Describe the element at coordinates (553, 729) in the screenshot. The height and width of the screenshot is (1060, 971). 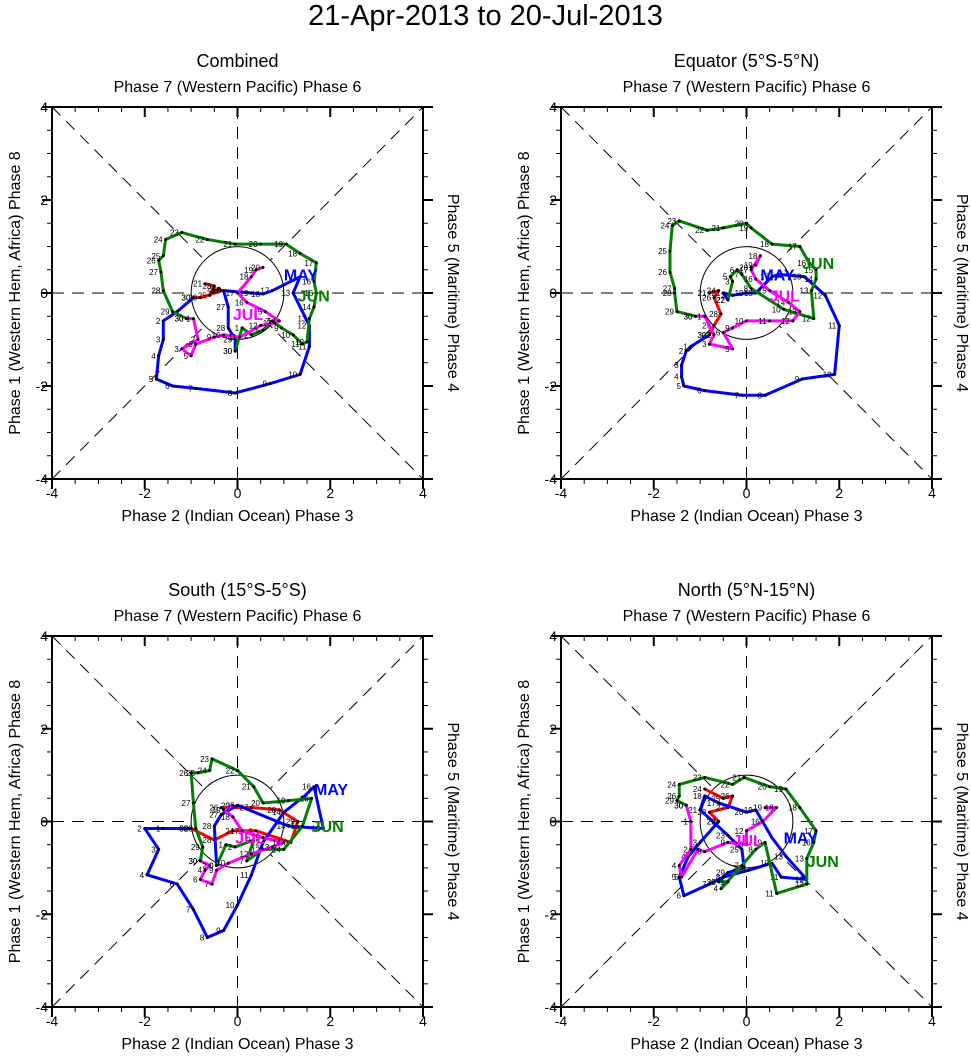
I see `y-tick-label: 2` at that location.